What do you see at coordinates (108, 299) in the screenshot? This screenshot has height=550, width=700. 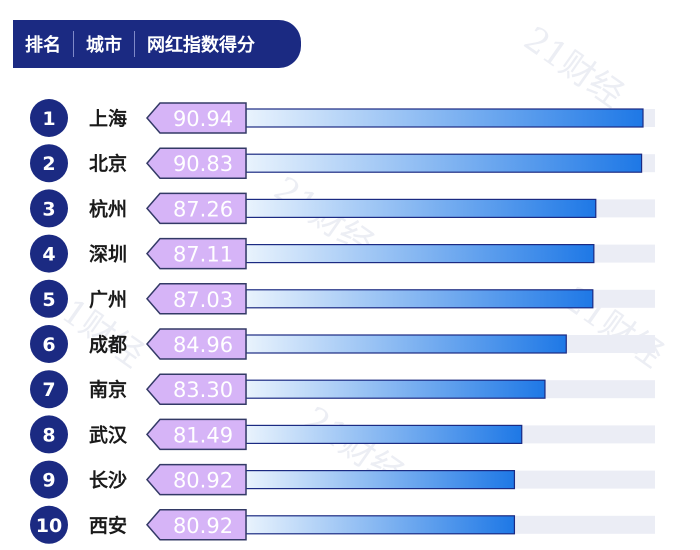 I see `category-label: 广州` at bounding box center [108, 299].